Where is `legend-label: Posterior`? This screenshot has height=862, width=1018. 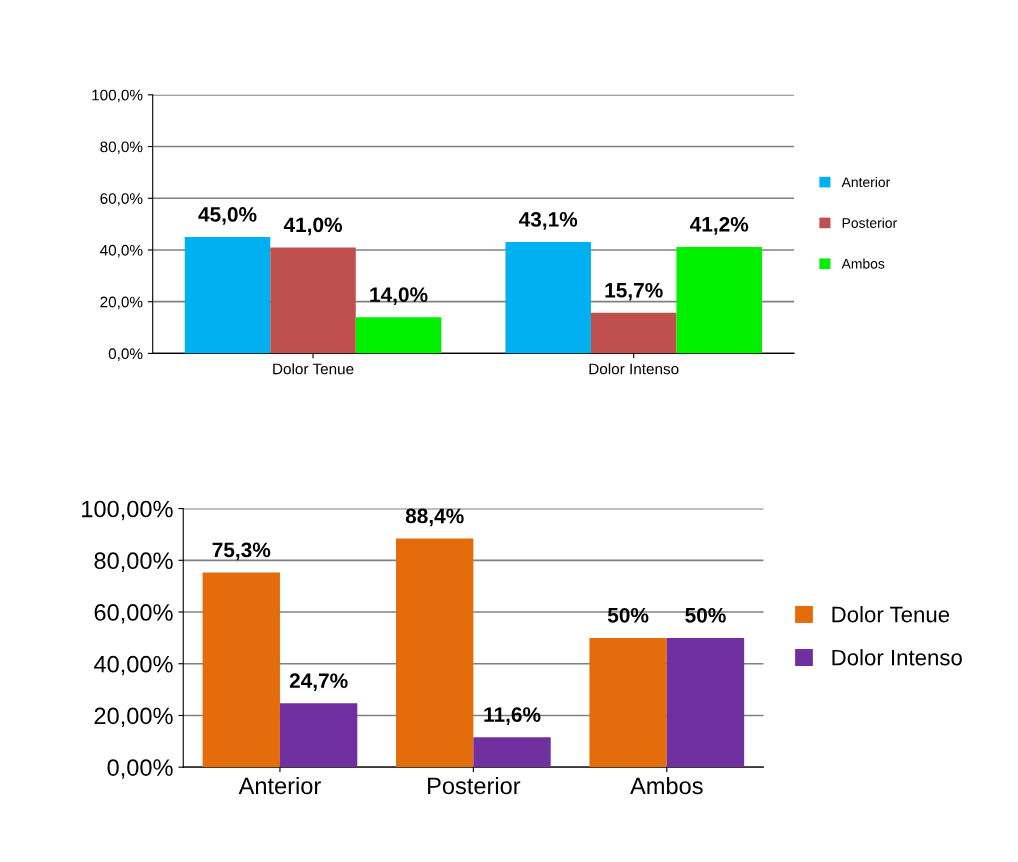 legend-label: Posterior is located at coordinates (869, 222).